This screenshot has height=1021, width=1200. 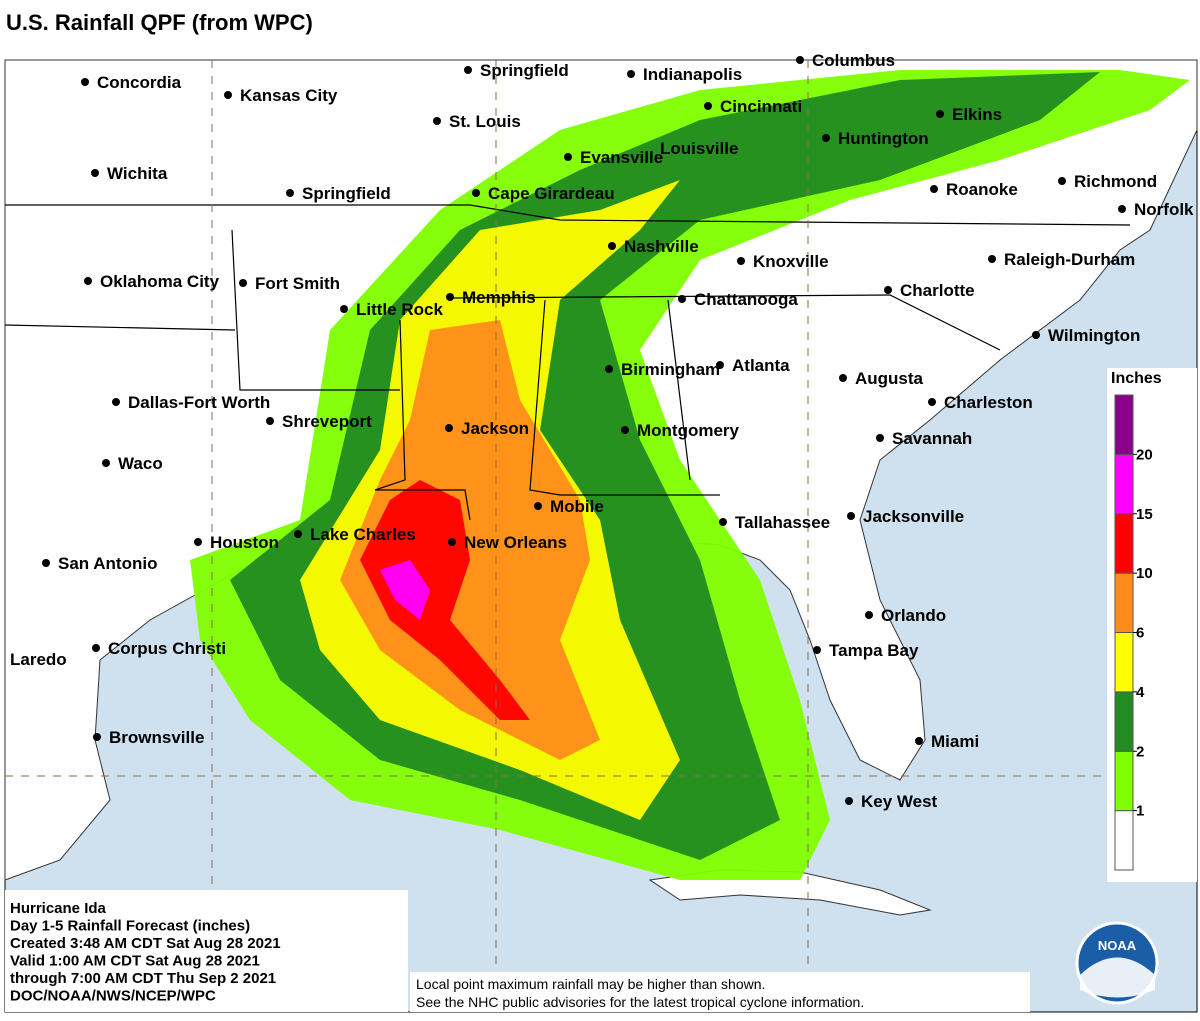 I want to click on city-label: Fort Smith, so click(x=297, y=283).